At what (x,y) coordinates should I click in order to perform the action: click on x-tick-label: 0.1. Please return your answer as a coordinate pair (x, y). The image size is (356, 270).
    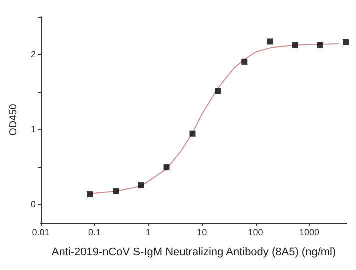
    Looking at the image, I should click on (94, 233).